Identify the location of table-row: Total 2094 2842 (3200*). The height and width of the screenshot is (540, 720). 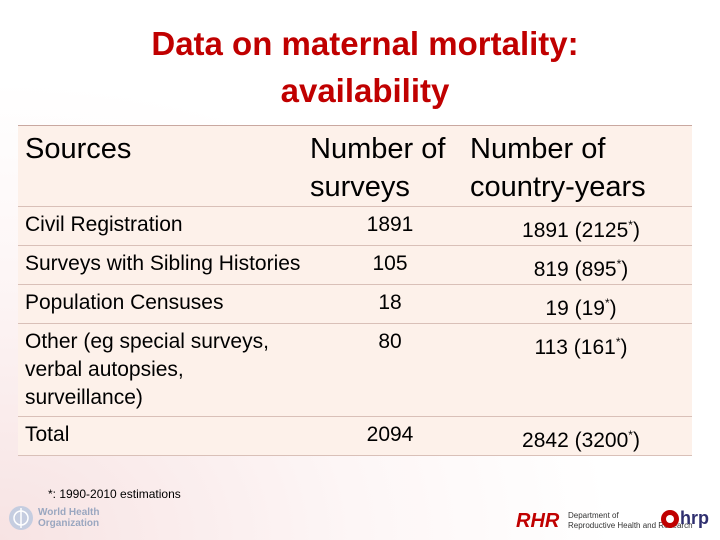
(355, 436).